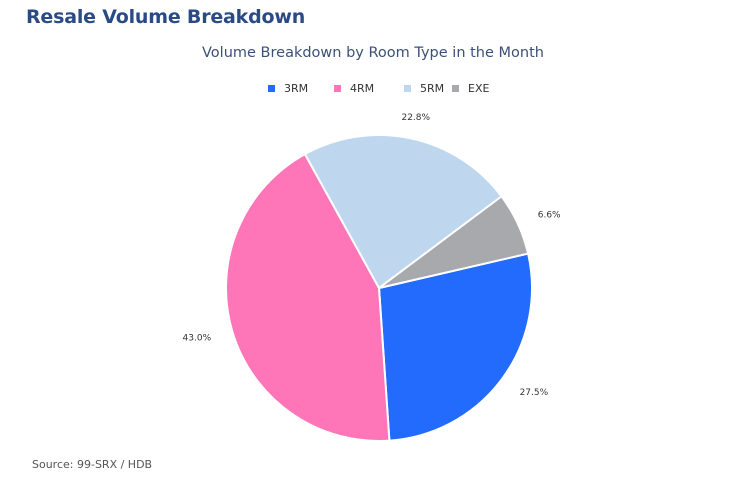 The image size is (750, 484). What do you see at coordinates (308, 297) in the screenshot?
I see `slice-4rm` at bounding box center [308, 297].